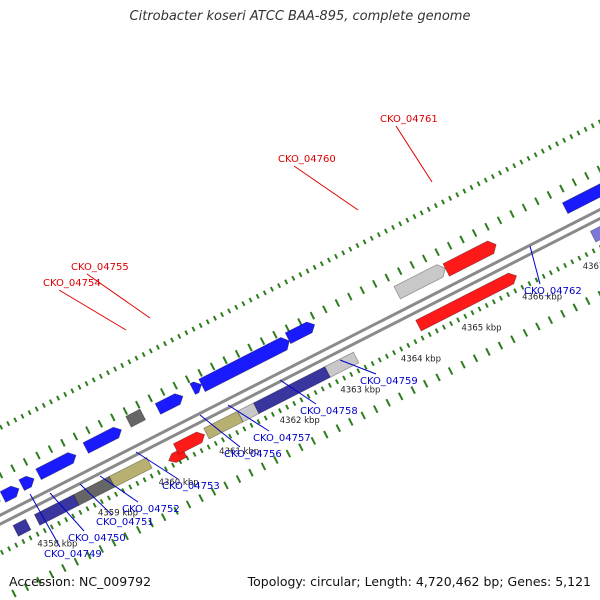 The image size is (600, 600). Describe the element at coordinates (553, 291) in the screenshot. I see `gene-label: CKO_04762` at that location.